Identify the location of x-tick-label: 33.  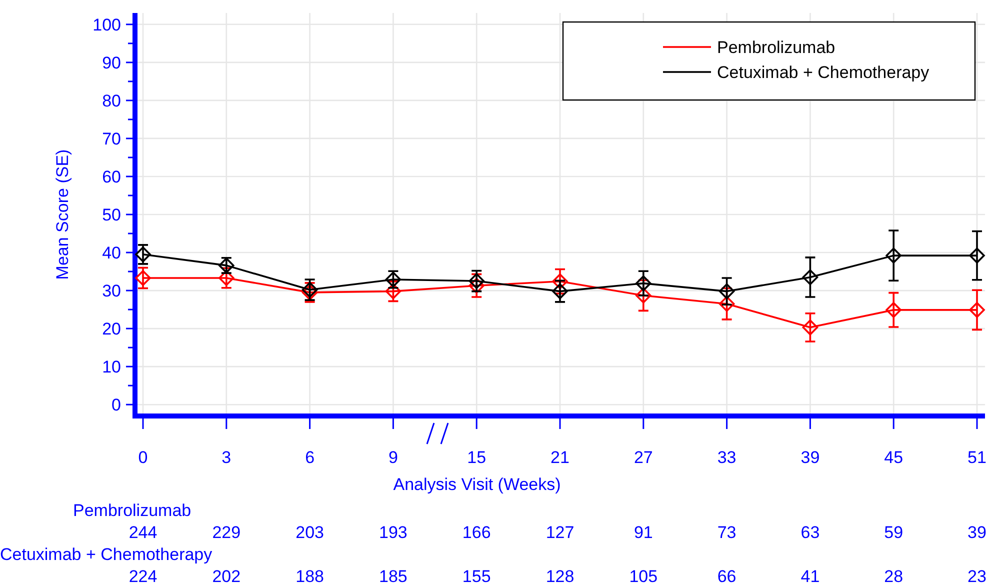
(726, 457).